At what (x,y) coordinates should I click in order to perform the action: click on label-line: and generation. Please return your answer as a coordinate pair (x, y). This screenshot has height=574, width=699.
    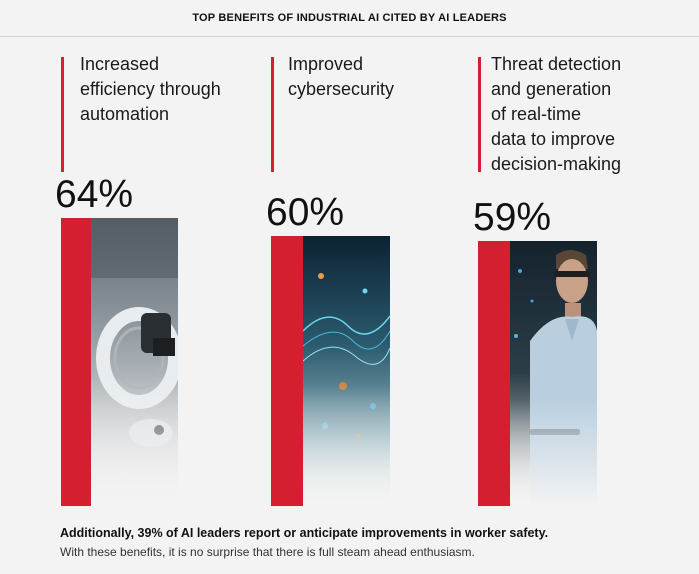
    Looking at the image, I should click on (551, 89).